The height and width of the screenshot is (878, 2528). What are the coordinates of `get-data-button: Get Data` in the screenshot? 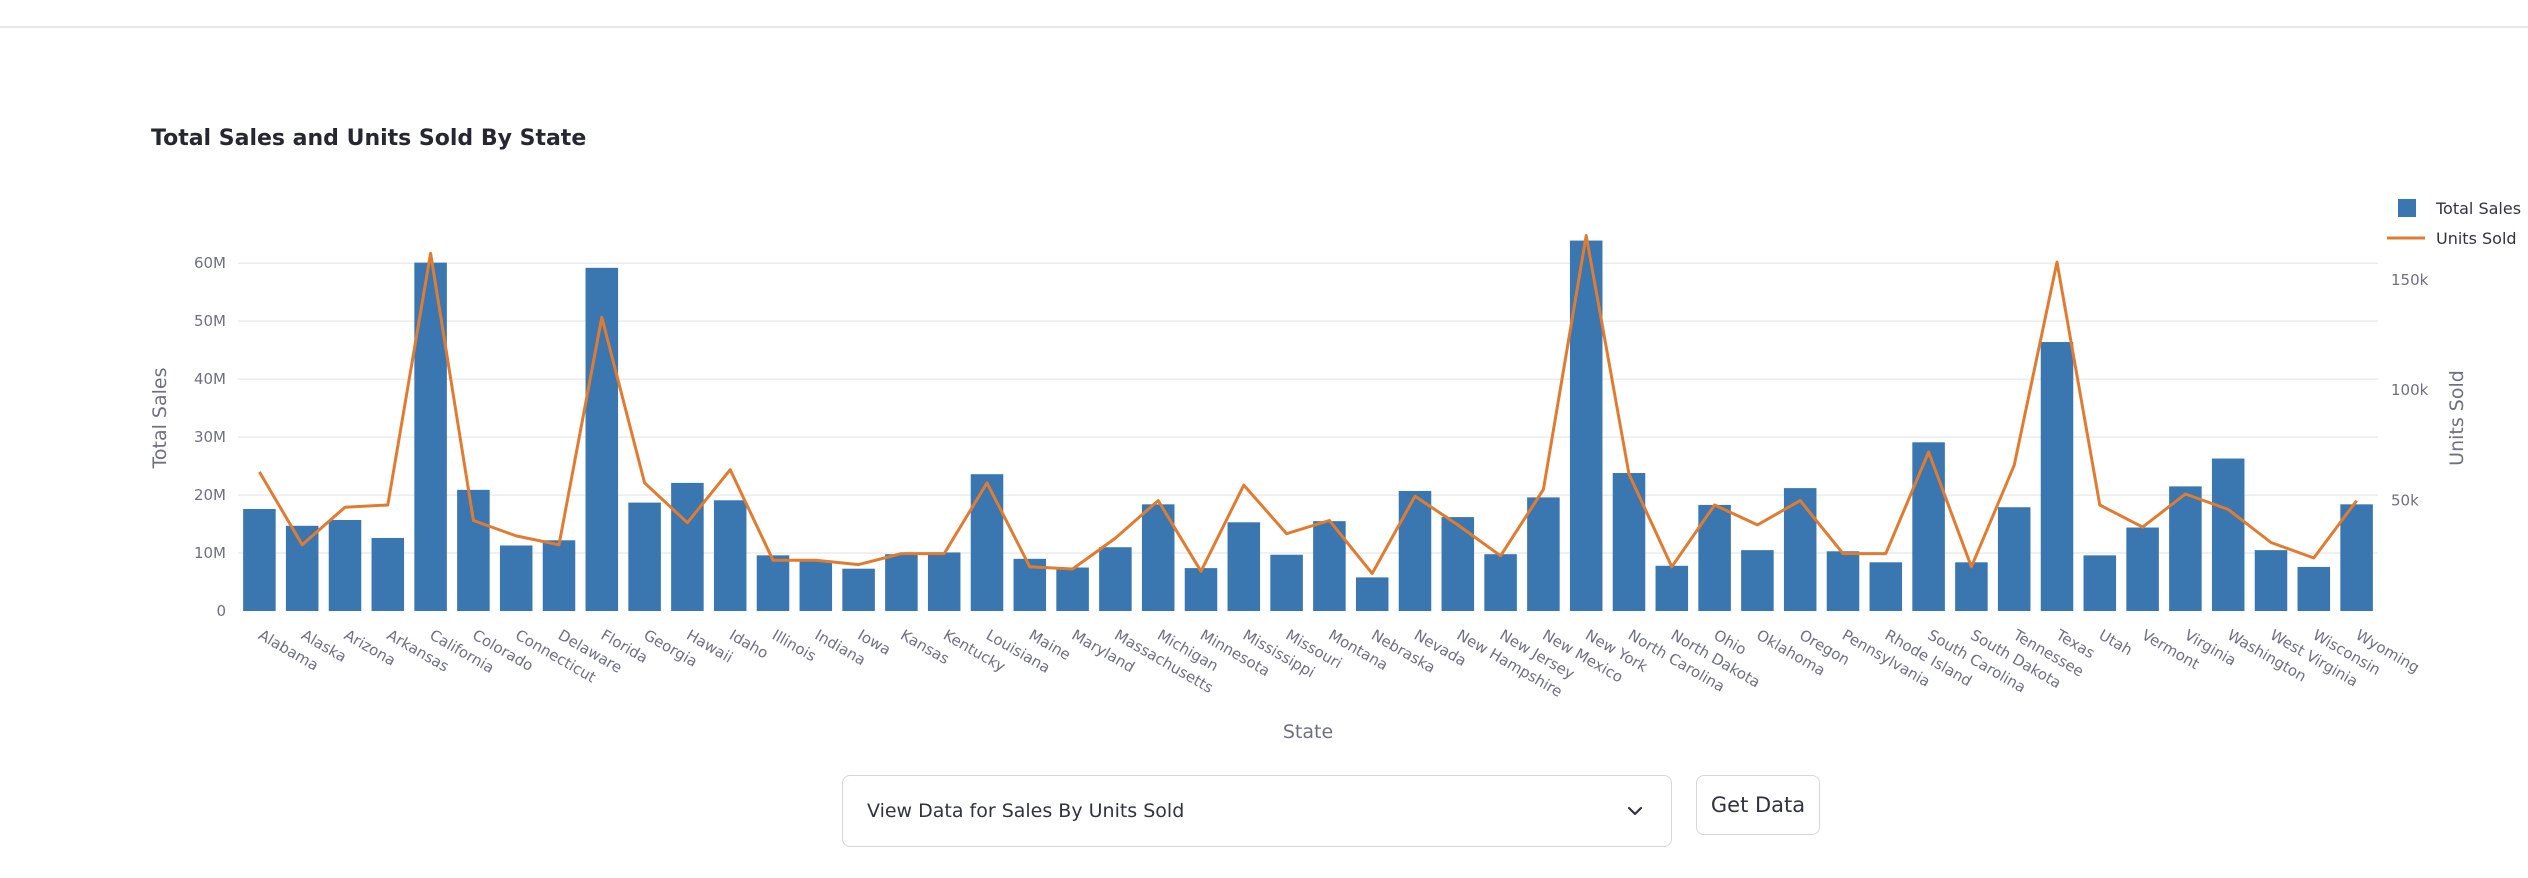 It's located at (1758, 805).